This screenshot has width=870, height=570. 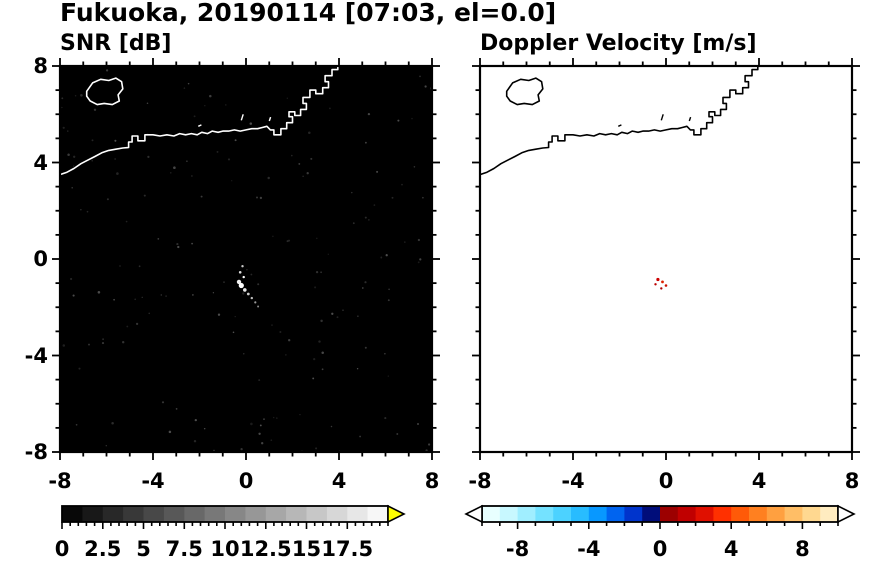 What do you see at coordinates (103, 549) in the screenshot?
I see `colorbar-tick-label: 2.5` at bounding box center [103, 549].